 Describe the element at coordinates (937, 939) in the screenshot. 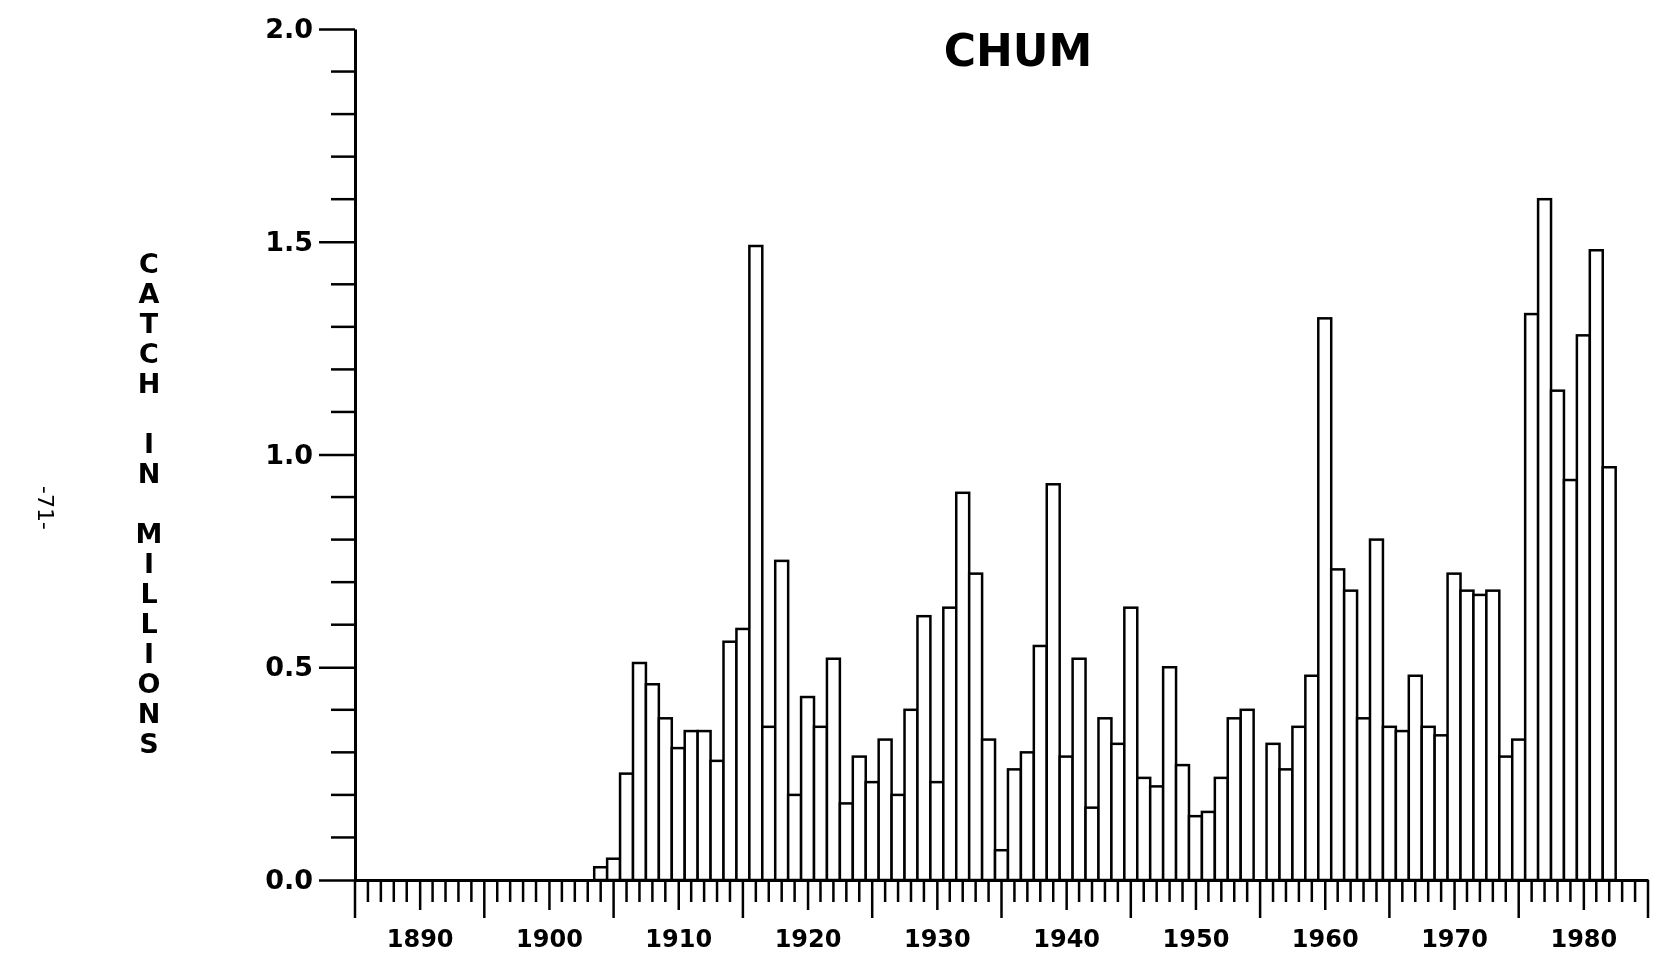

I see `x-tick-label: 1930` at that location.